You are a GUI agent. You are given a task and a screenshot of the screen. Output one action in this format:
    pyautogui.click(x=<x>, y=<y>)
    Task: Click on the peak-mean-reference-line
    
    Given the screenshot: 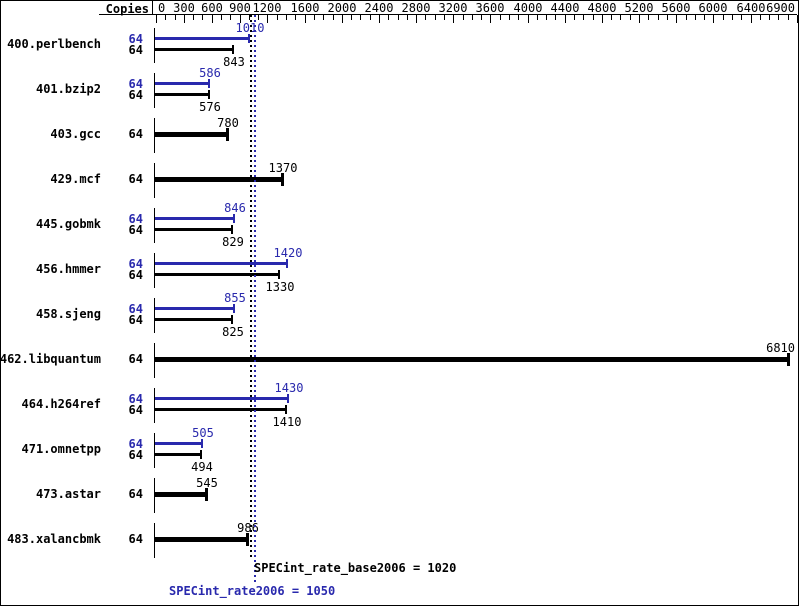 What is the action you would take?
    pyautogui.click(x=255, y=299)
    